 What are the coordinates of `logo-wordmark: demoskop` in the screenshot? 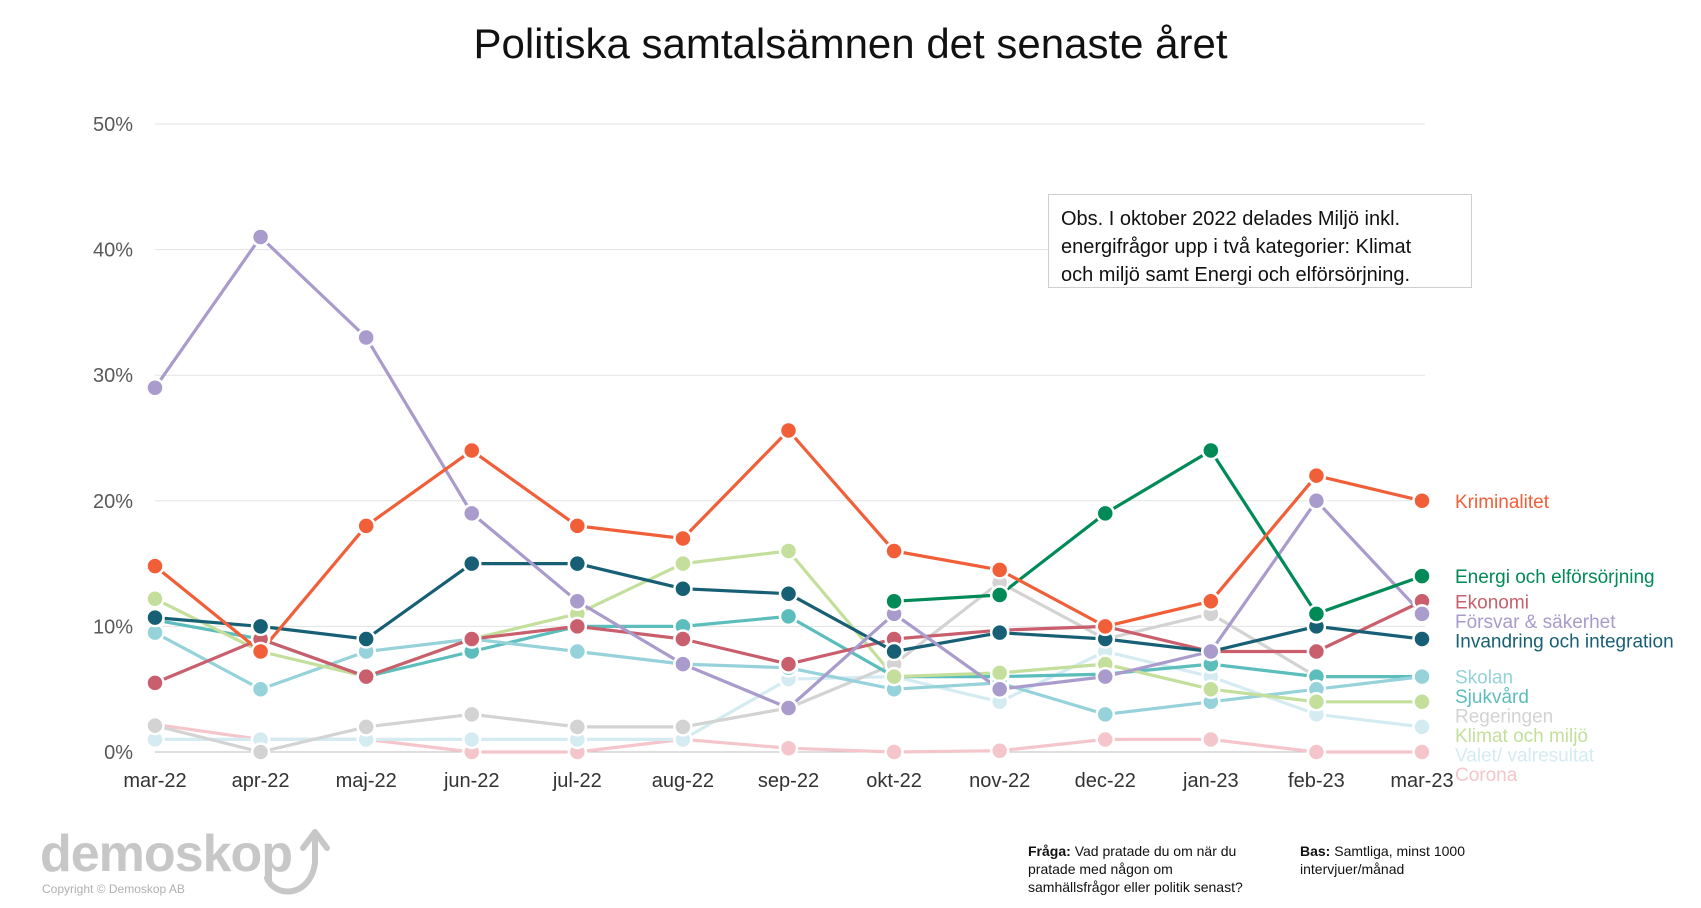 It's located at (166, 854).